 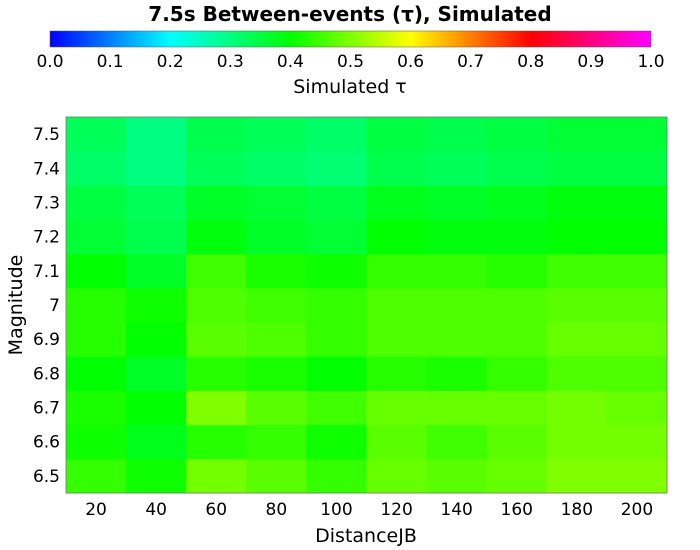 I want to click on chart-title: 7.5s Between-events (τ), Simulated, so click(x=349, y=14).